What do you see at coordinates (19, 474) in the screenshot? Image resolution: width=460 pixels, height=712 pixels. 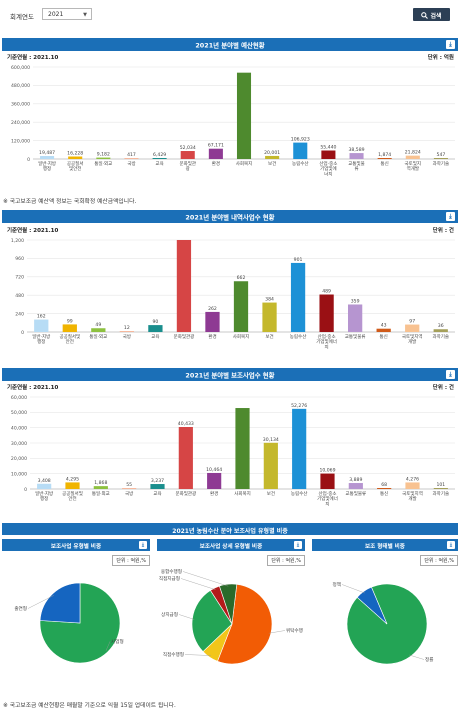 I see `y-tick-label: 10,000` at bounding box center [19, 474].